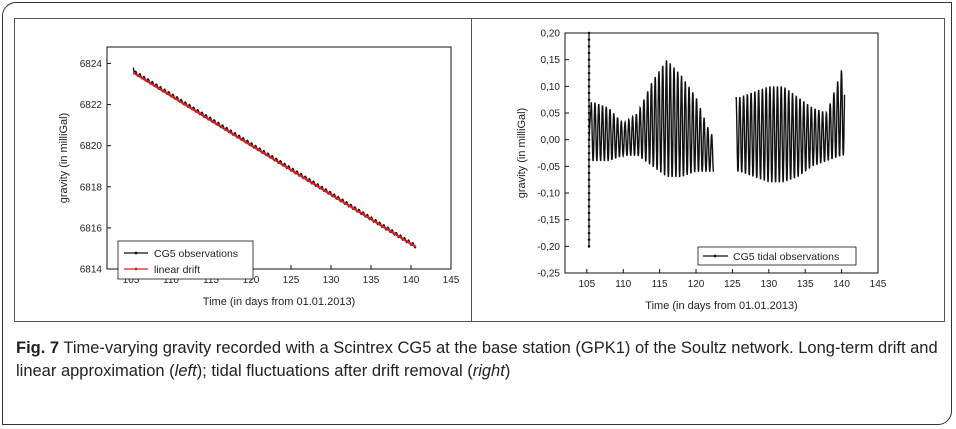  Describe the element at coordinates (177, 270) in the screenshot. I see `legend-label-drift: linear drift` at that location.